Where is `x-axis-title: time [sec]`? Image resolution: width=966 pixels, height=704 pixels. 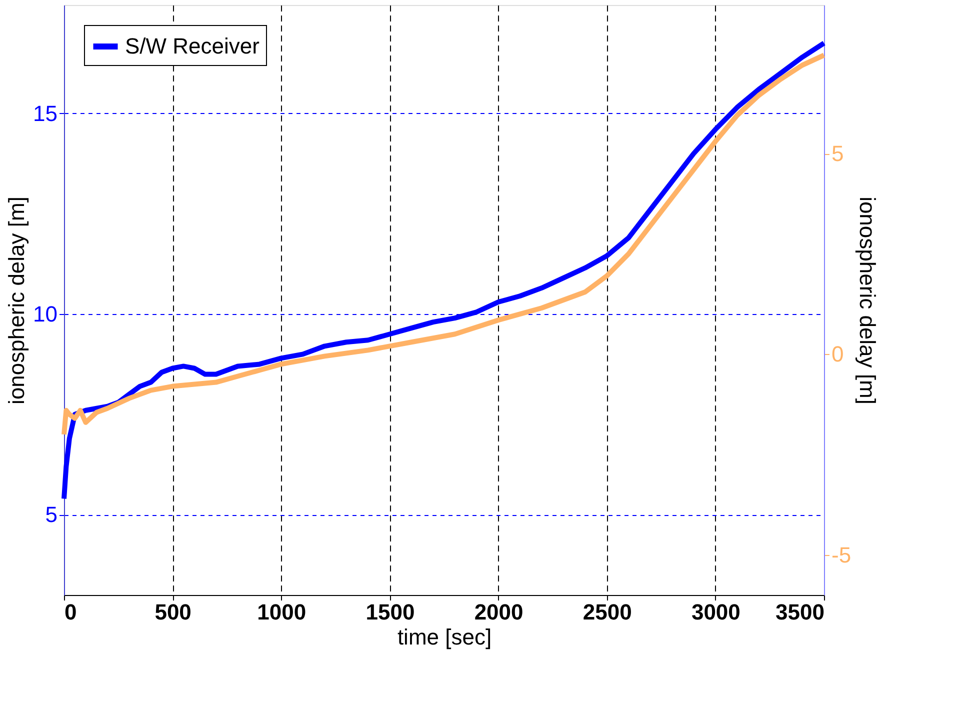 x-axis-title: time [sec] is located at coordinates (444, 637).